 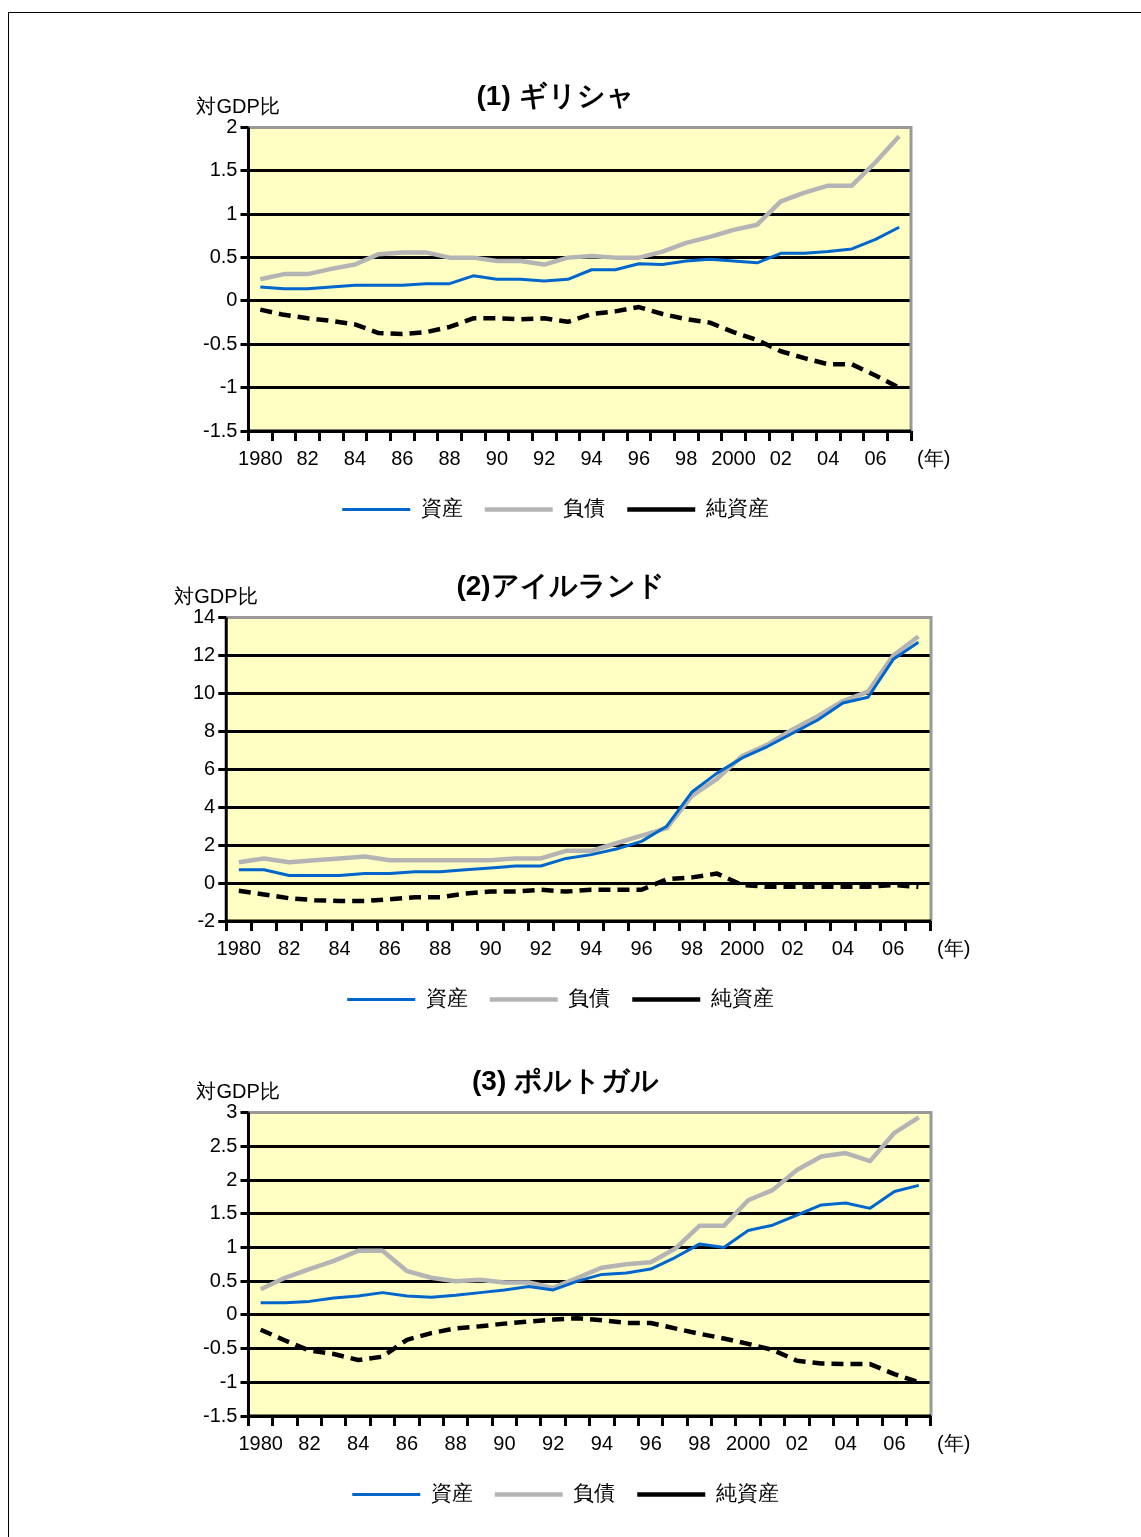 What do you see at coordinates (565, 1080) in the screenshot?
I see `chart-title: (3) ポルトガル` at bounding box center [565, 1080].